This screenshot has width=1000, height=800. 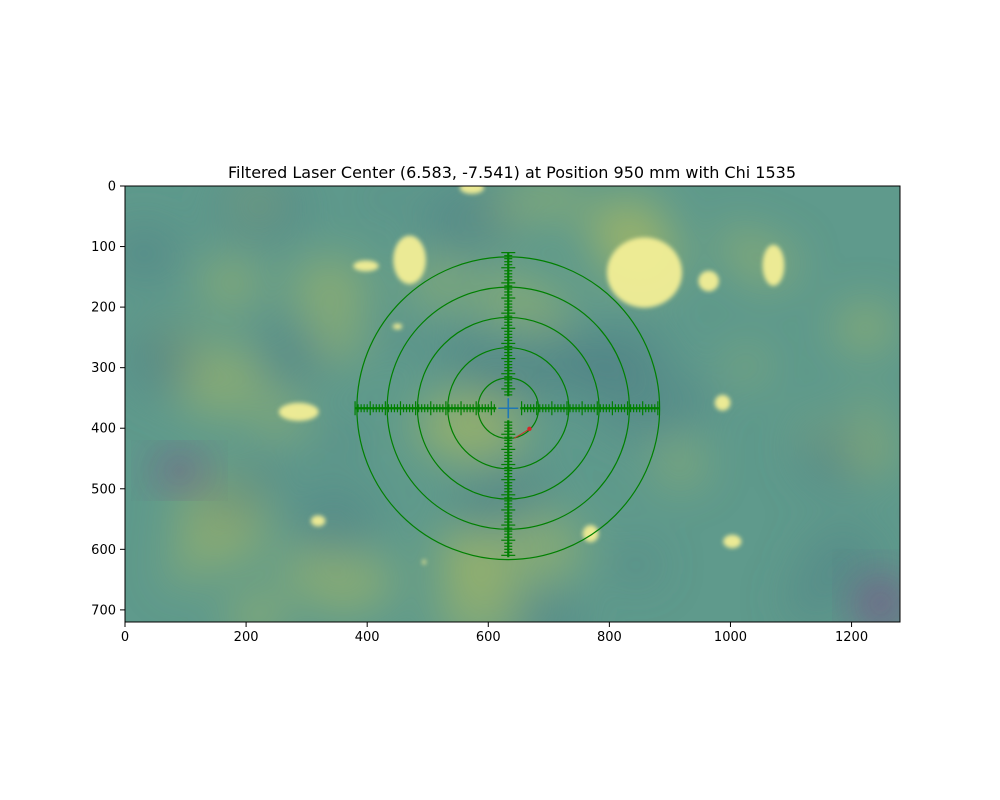 What do you see at coordinates (103, 429) in the screenshot?
I see `y-tick-label: 400` at bounding box center [103, 429].